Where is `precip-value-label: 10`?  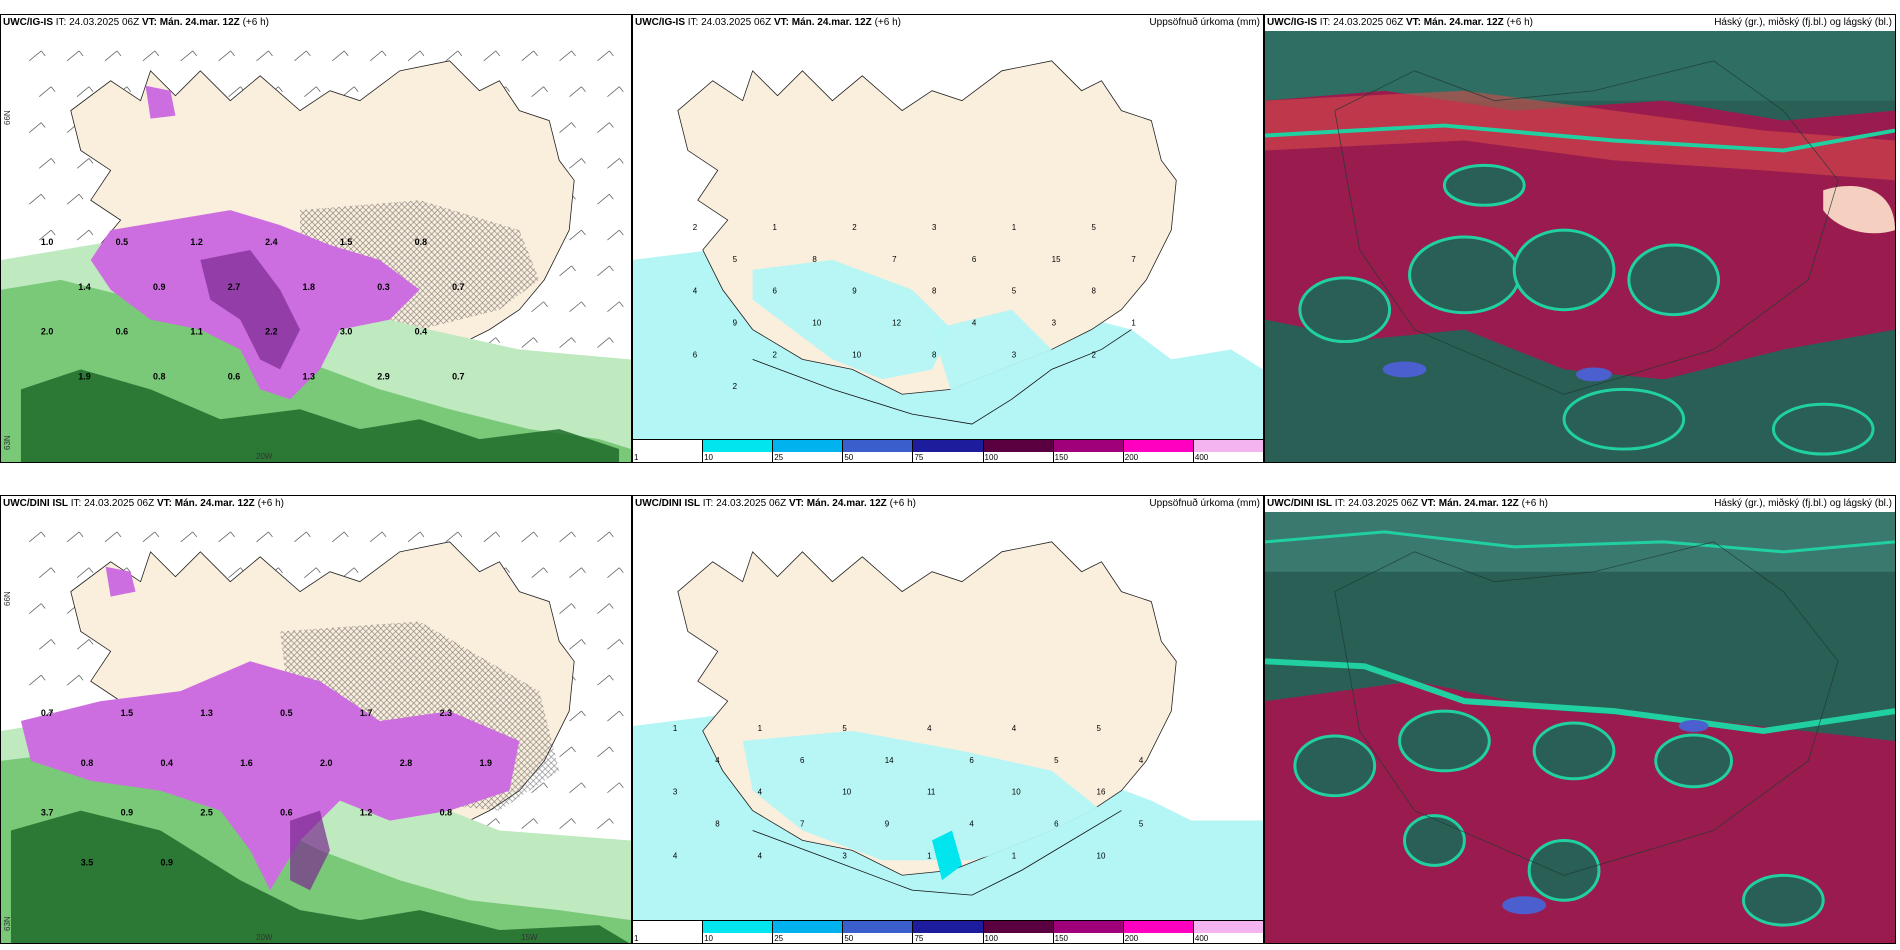
precip-value-label: 10 is located at coordinates (846, 792).